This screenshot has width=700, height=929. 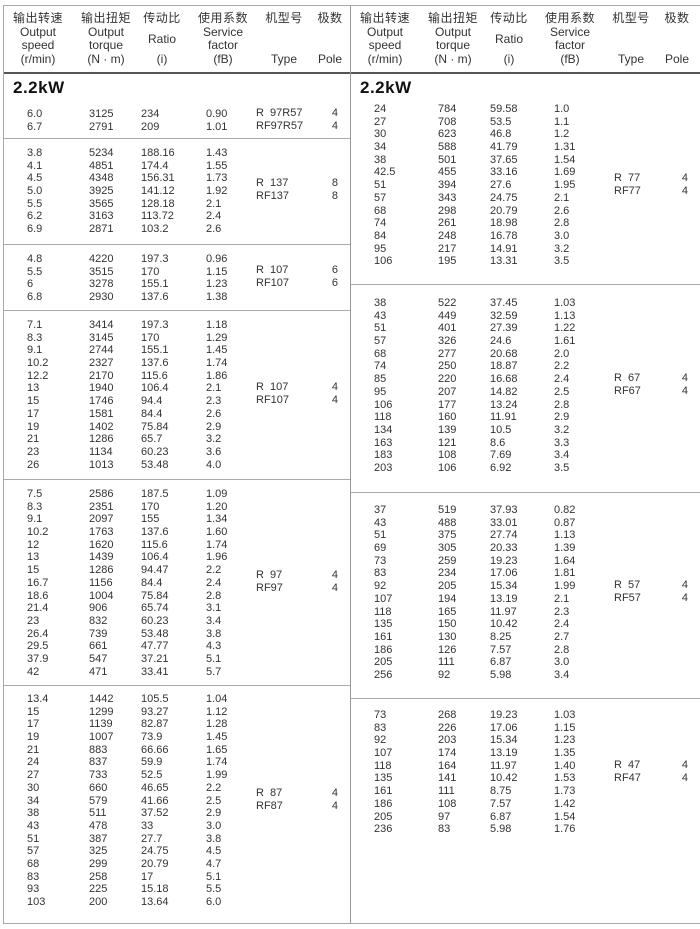 What do you see at coordinates (35, 191) in the screenshot?
I see `speed-cell: 5.0` at bounding box center [35, 191].